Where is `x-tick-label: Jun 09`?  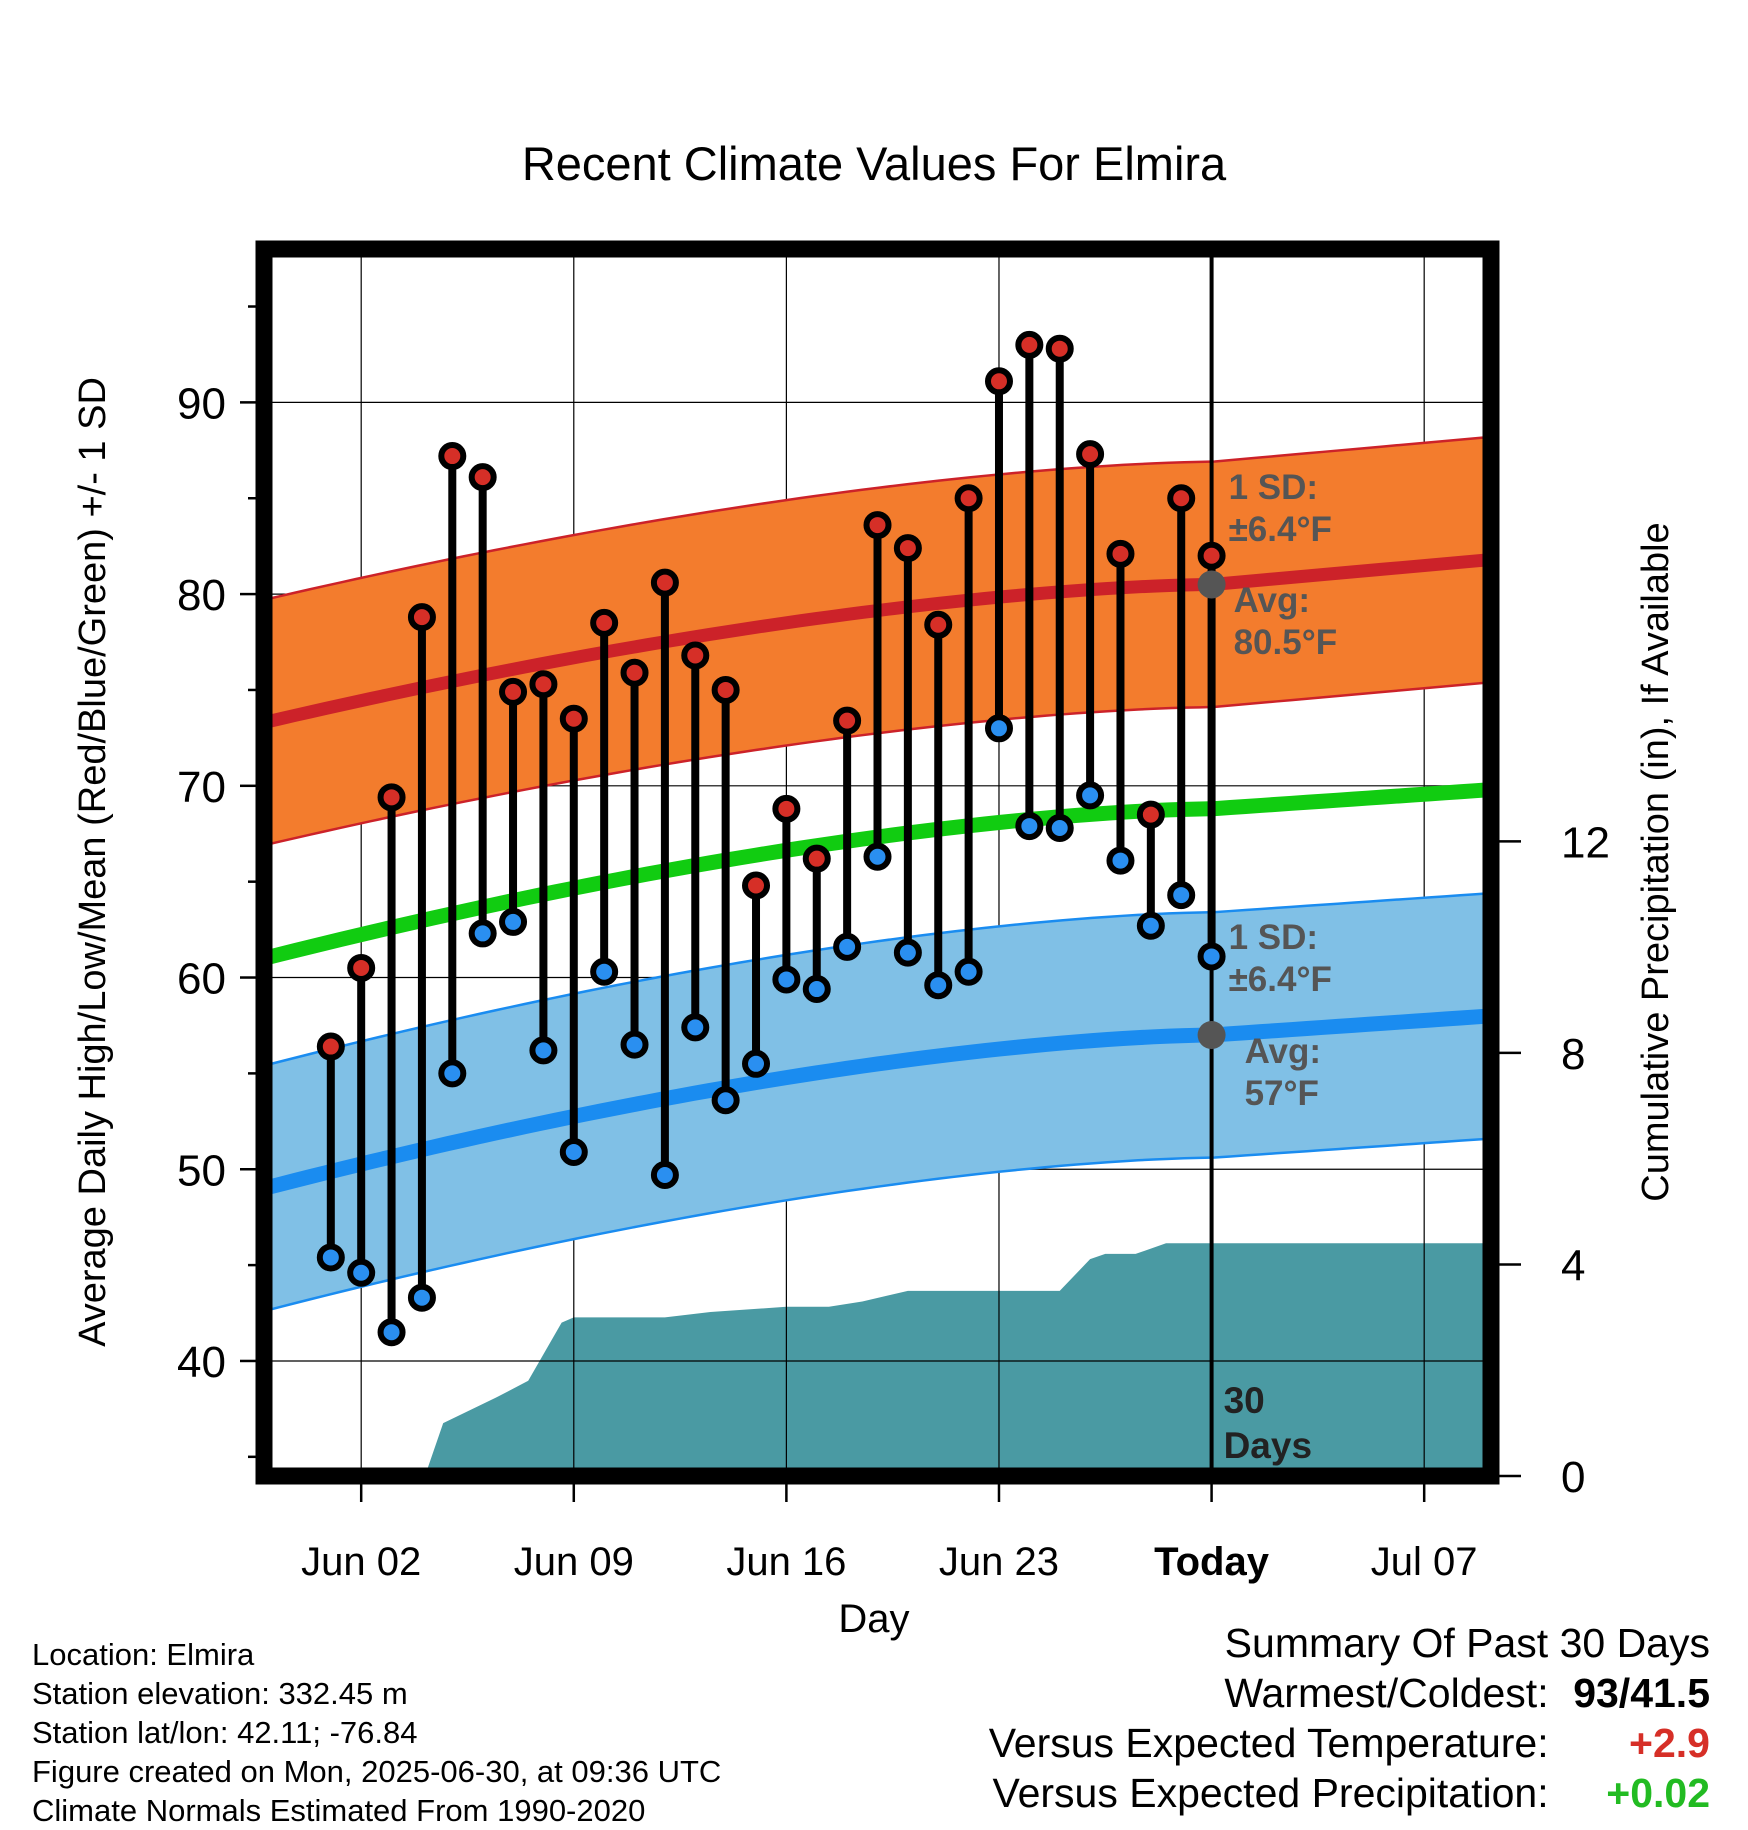
x-tick-label: Jun 09 is located at coordinates (574, 1562).